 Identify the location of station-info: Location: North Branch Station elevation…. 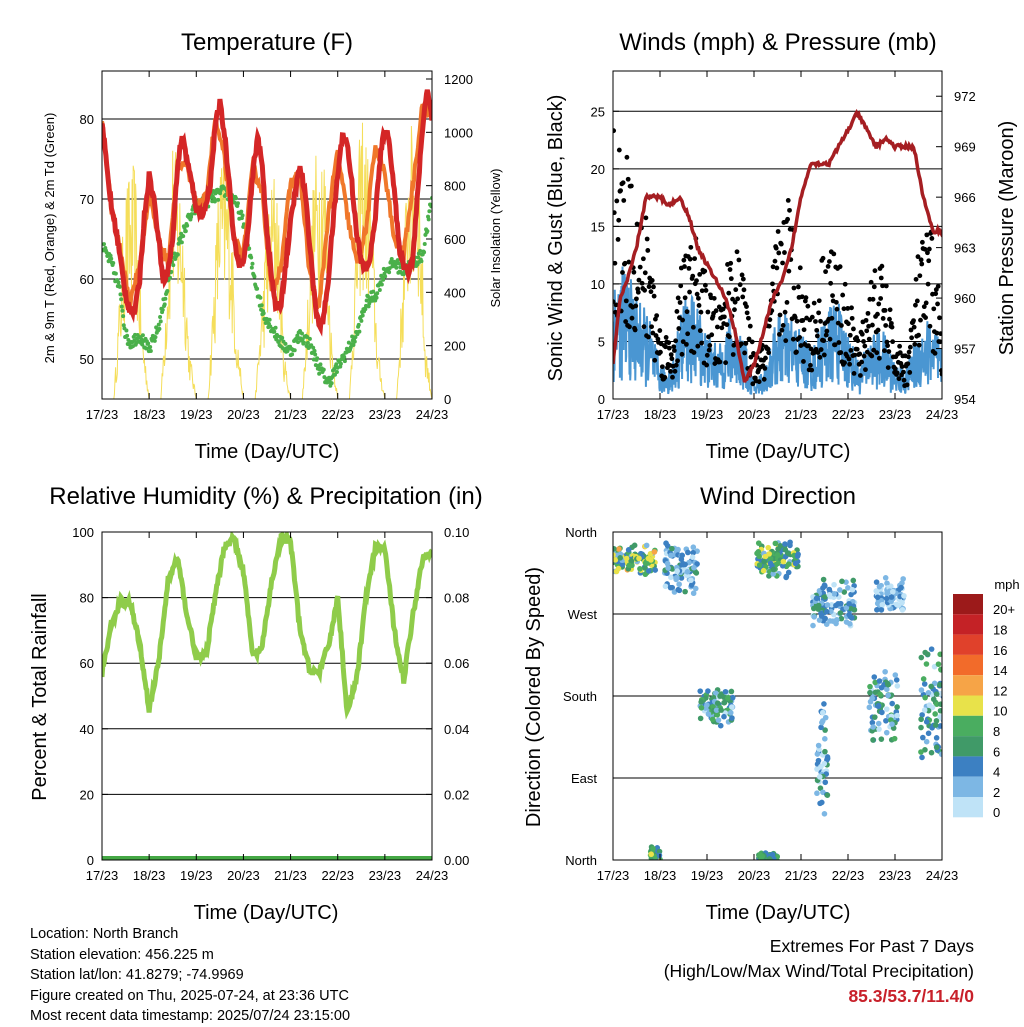
(190, 975).